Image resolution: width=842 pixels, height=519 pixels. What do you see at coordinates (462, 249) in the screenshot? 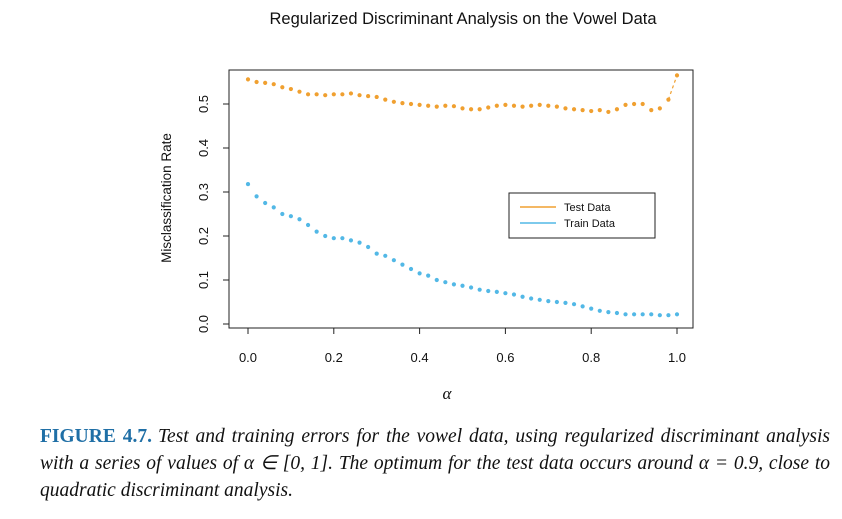
I see `train-series` at bounding box center [462, 249].